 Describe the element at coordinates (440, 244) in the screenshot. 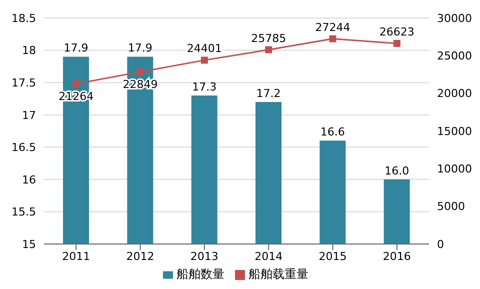

I see `y2-tick-label: 0` at that location.